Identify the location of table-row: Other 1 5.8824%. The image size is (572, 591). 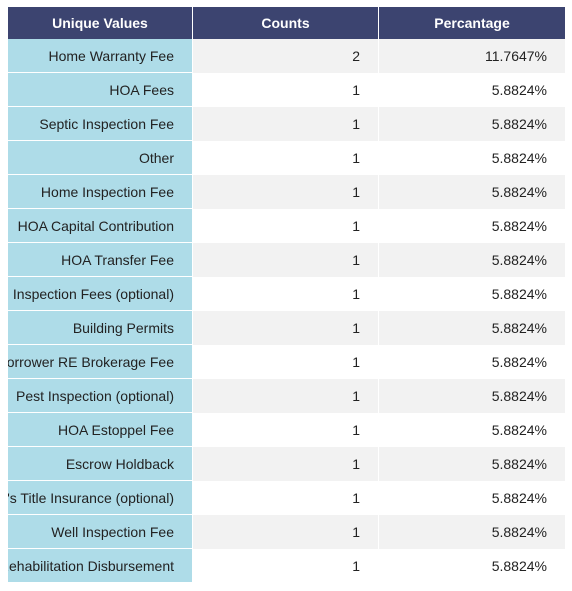
(286, 158).